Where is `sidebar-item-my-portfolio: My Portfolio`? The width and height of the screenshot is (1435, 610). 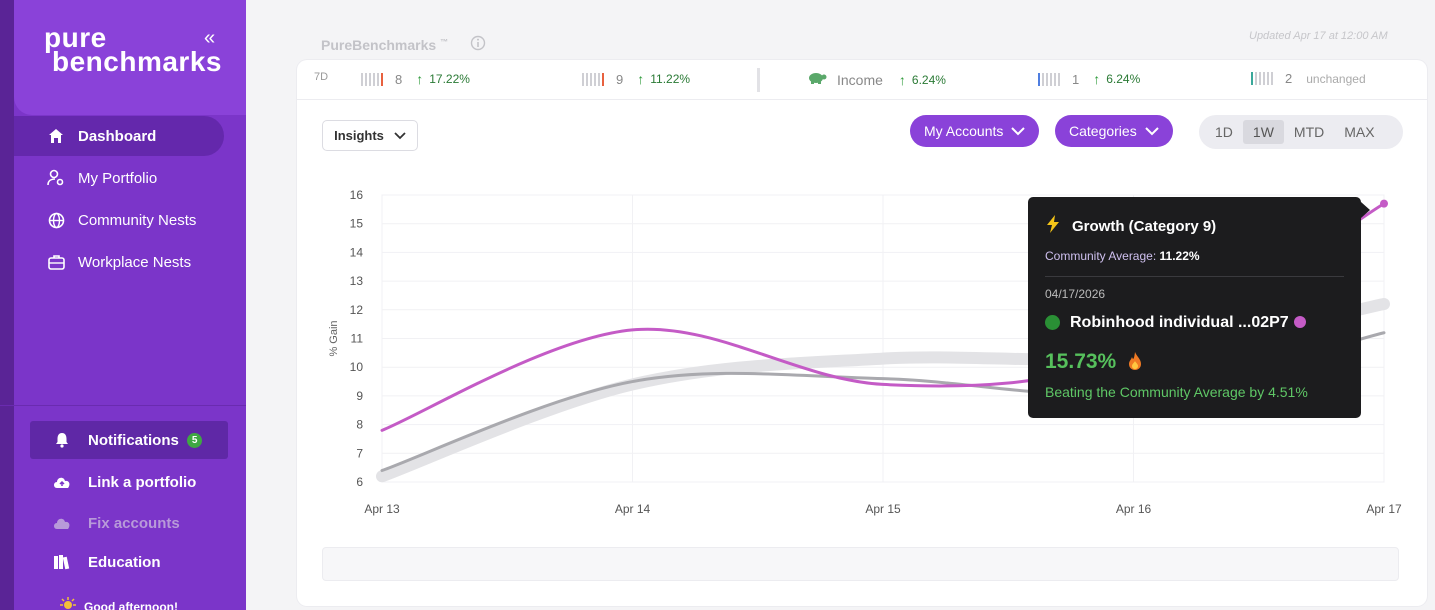 sidebar-item-my-portfolio: My Portfolio is located at coordinates (85, 178).